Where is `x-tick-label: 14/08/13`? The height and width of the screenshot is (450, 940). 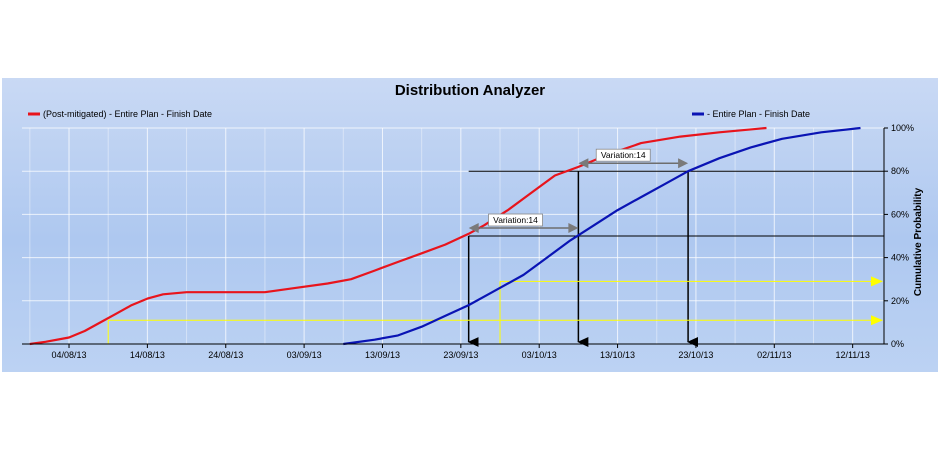
x-tick-label: 14/08/13 is located at coordinates (147, 355).